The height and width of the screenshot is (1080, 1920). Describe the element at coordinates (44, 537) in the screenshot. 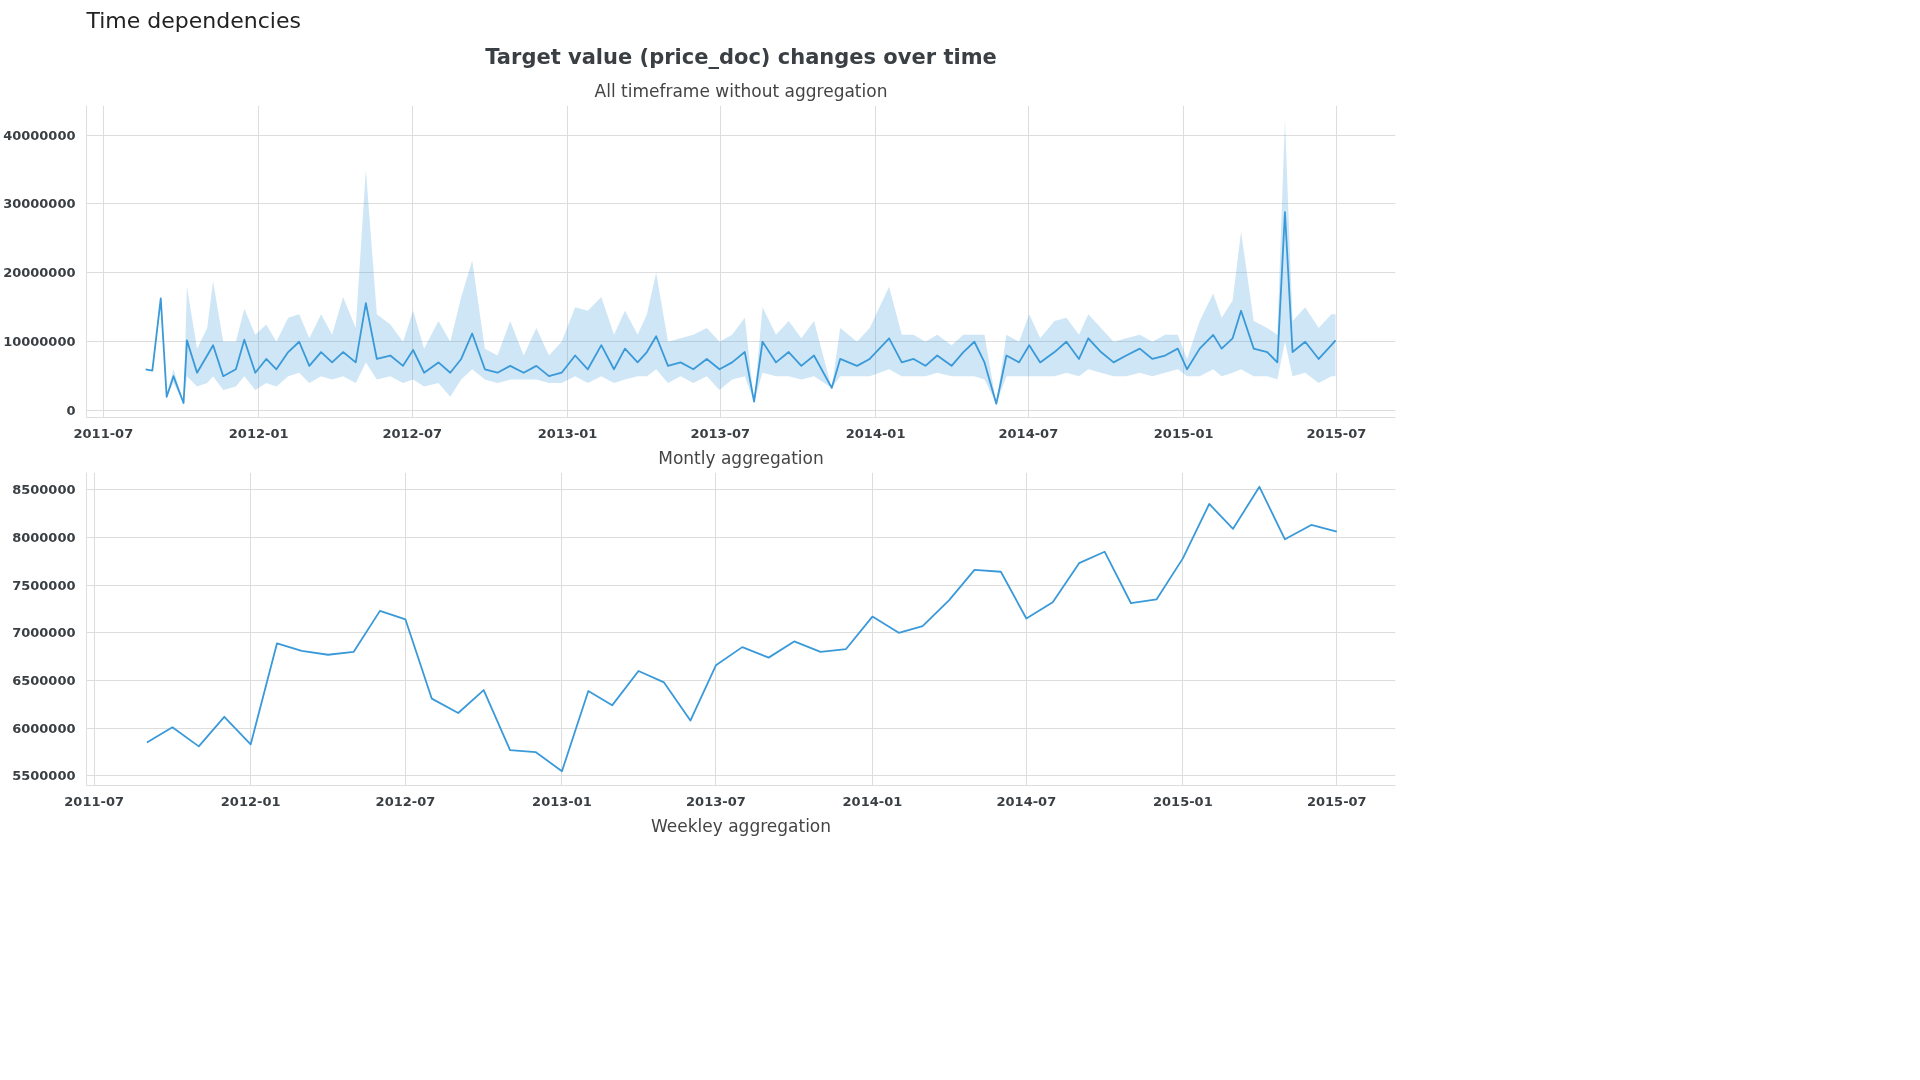

I see `y-tick-label: 8000000` at that location.